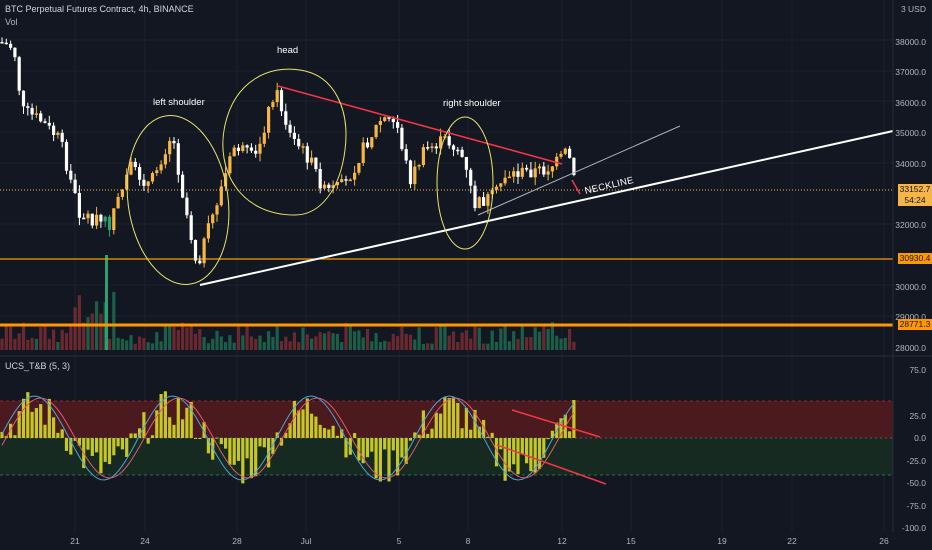 Image resolution: width=932 pixels, height=550 pixels. What do you see at coordinates (913, 9) in the screenshot?
I see `currency-label: 3 USD` at bounding box center [913, 9].